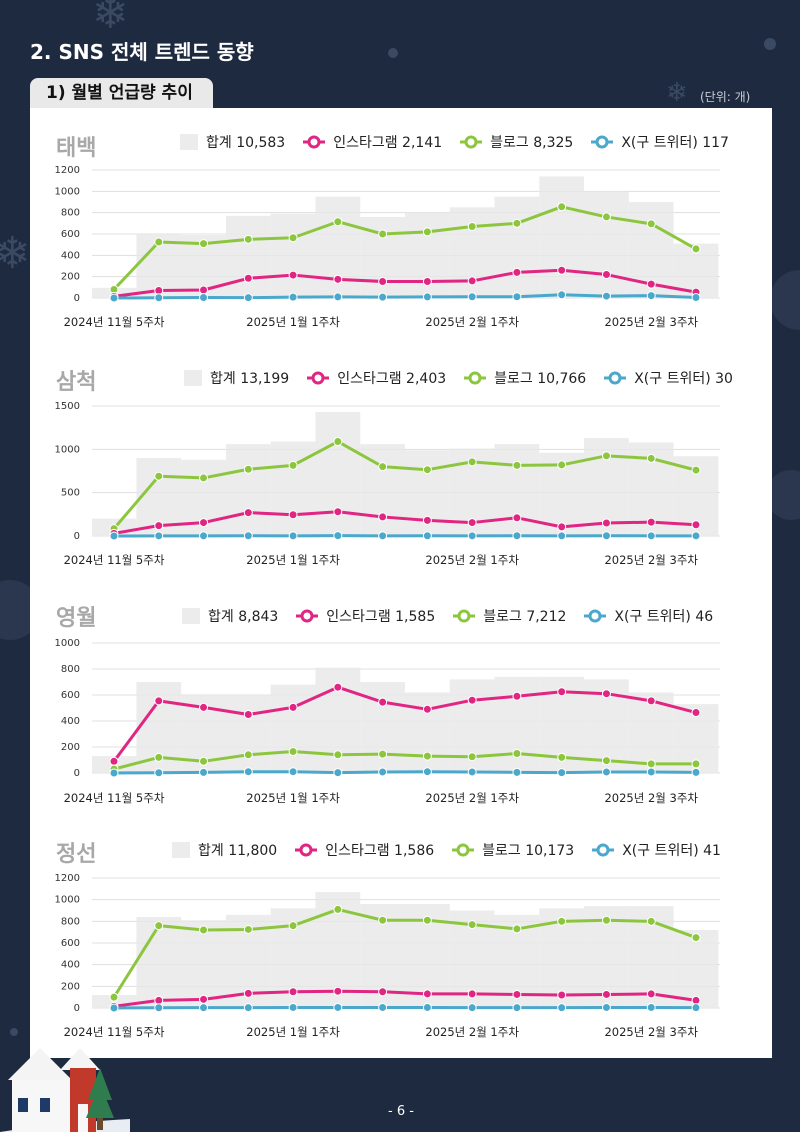 This screenshot has width=800, height=1132. I want to click on legend-label: X(구 트위터) 46, so click(664, 617).